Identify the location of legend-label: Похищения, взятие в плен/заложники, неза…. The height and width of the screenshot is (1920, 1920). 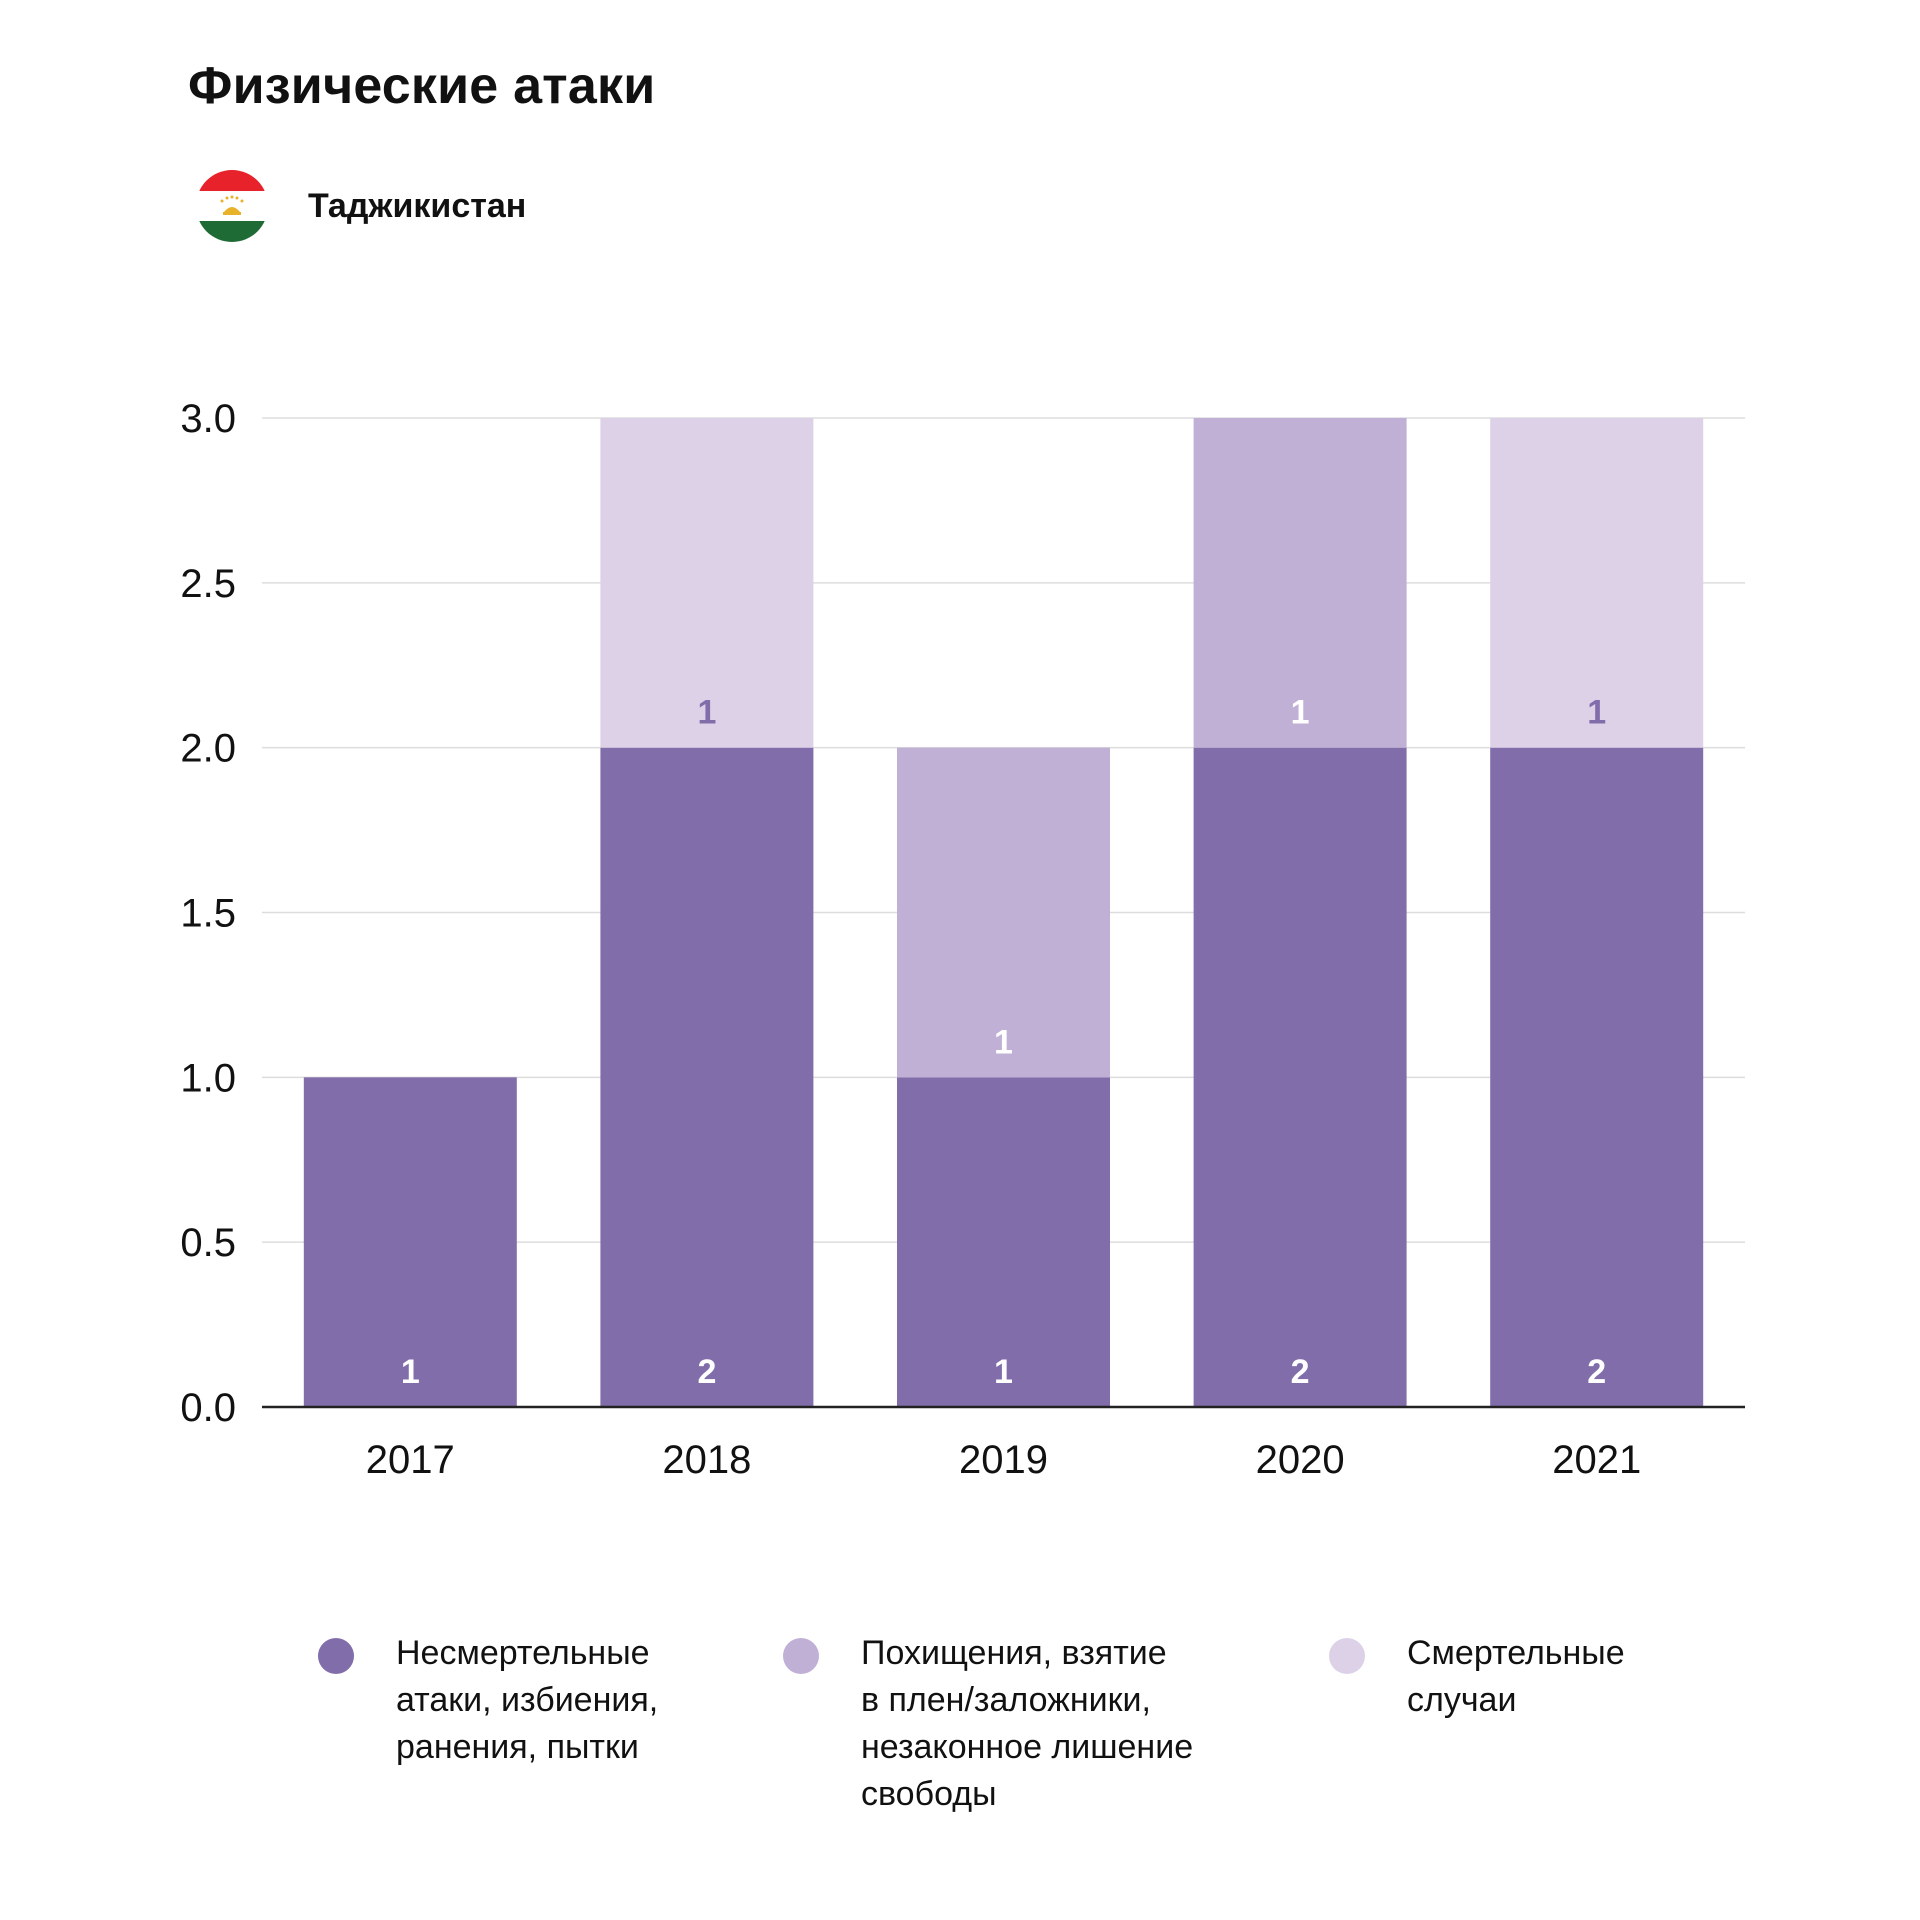
(1027, 1723).